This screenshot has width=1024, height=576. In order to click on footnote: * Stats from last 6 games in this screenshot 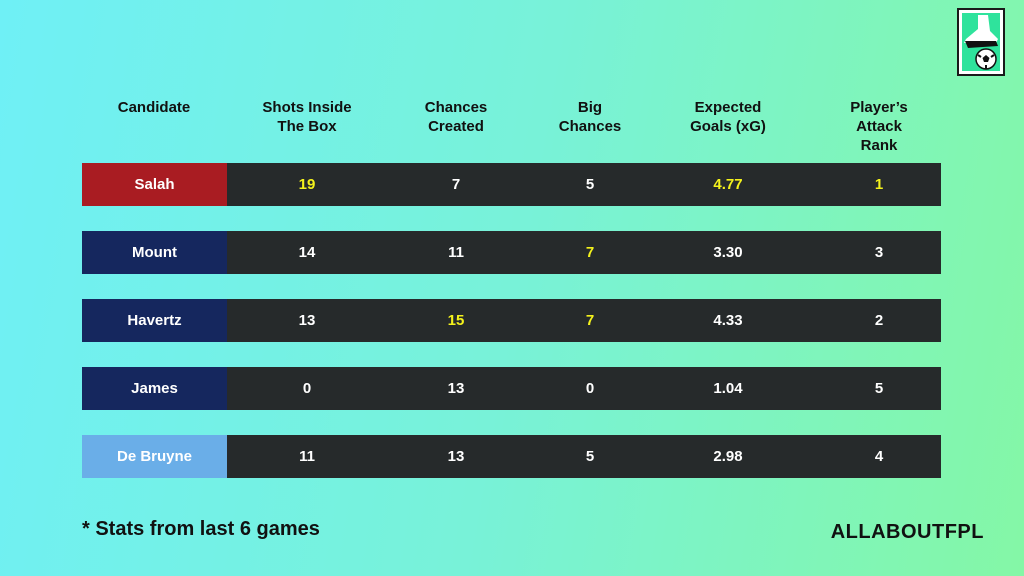, I will do `click(201, 529)`.